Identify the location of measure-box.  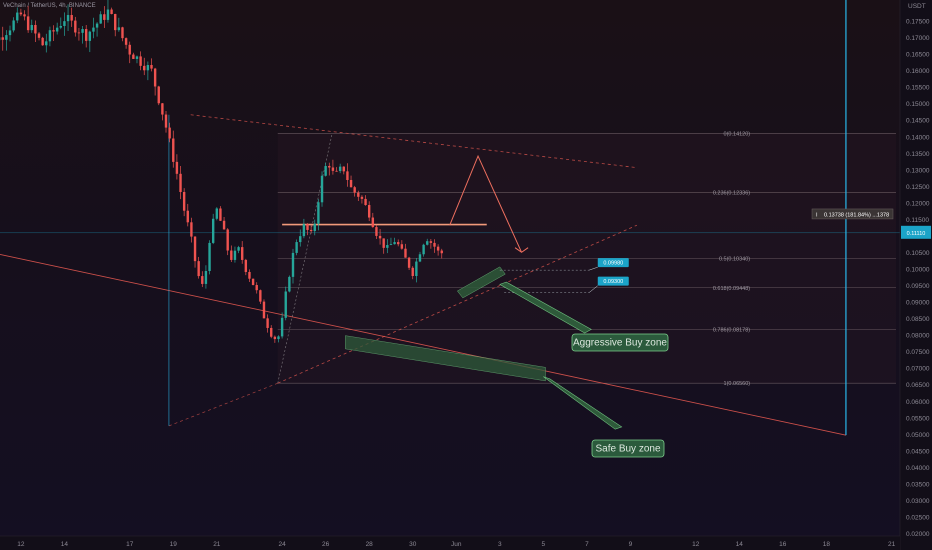
(852, 214).